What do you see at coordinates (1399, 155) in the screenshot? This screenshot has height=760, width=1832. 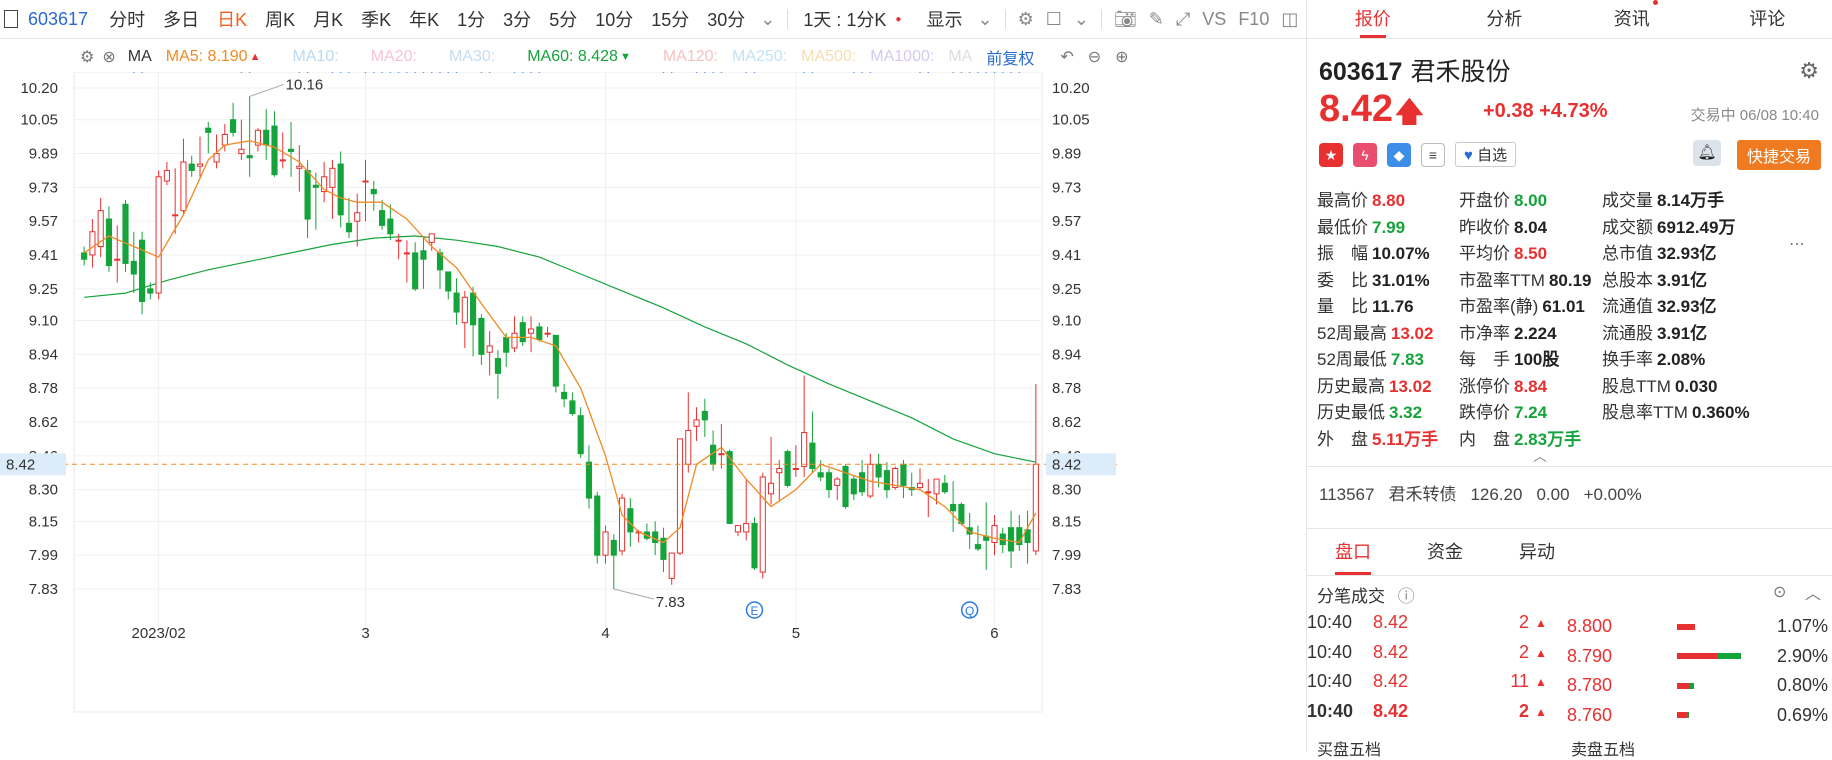 I see `tag-icon: ◆` at bounding box center [1399, 155].